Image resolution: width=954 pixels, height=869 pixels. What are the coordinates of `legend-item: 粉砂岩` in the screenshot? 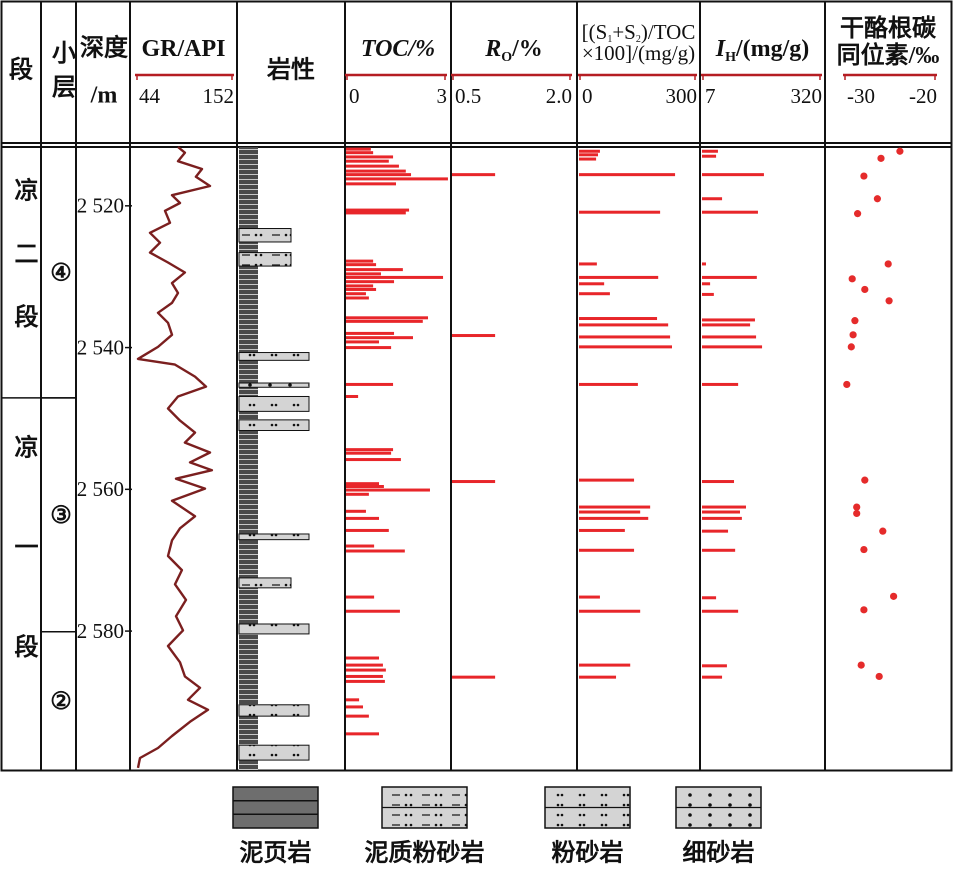 It's located at (587, 826).